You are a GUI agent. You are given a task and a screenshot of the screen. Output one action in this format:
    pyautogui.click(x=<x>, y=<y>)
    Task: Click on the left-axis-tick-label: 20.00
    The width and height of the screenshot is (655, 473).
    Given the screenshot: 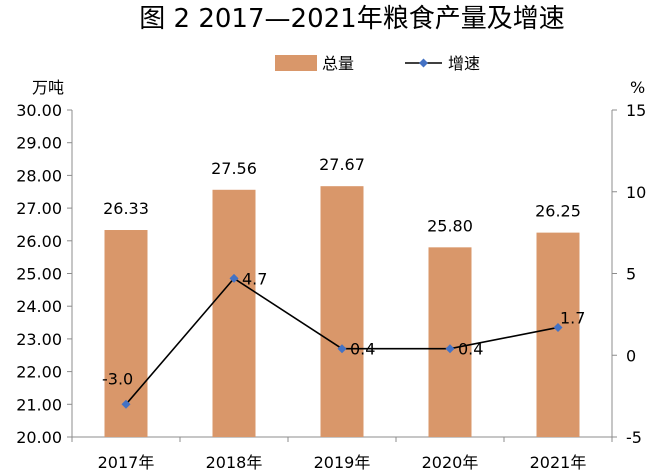 What is the action you would take?
    pyautogui.click(x=39, y=437)
    